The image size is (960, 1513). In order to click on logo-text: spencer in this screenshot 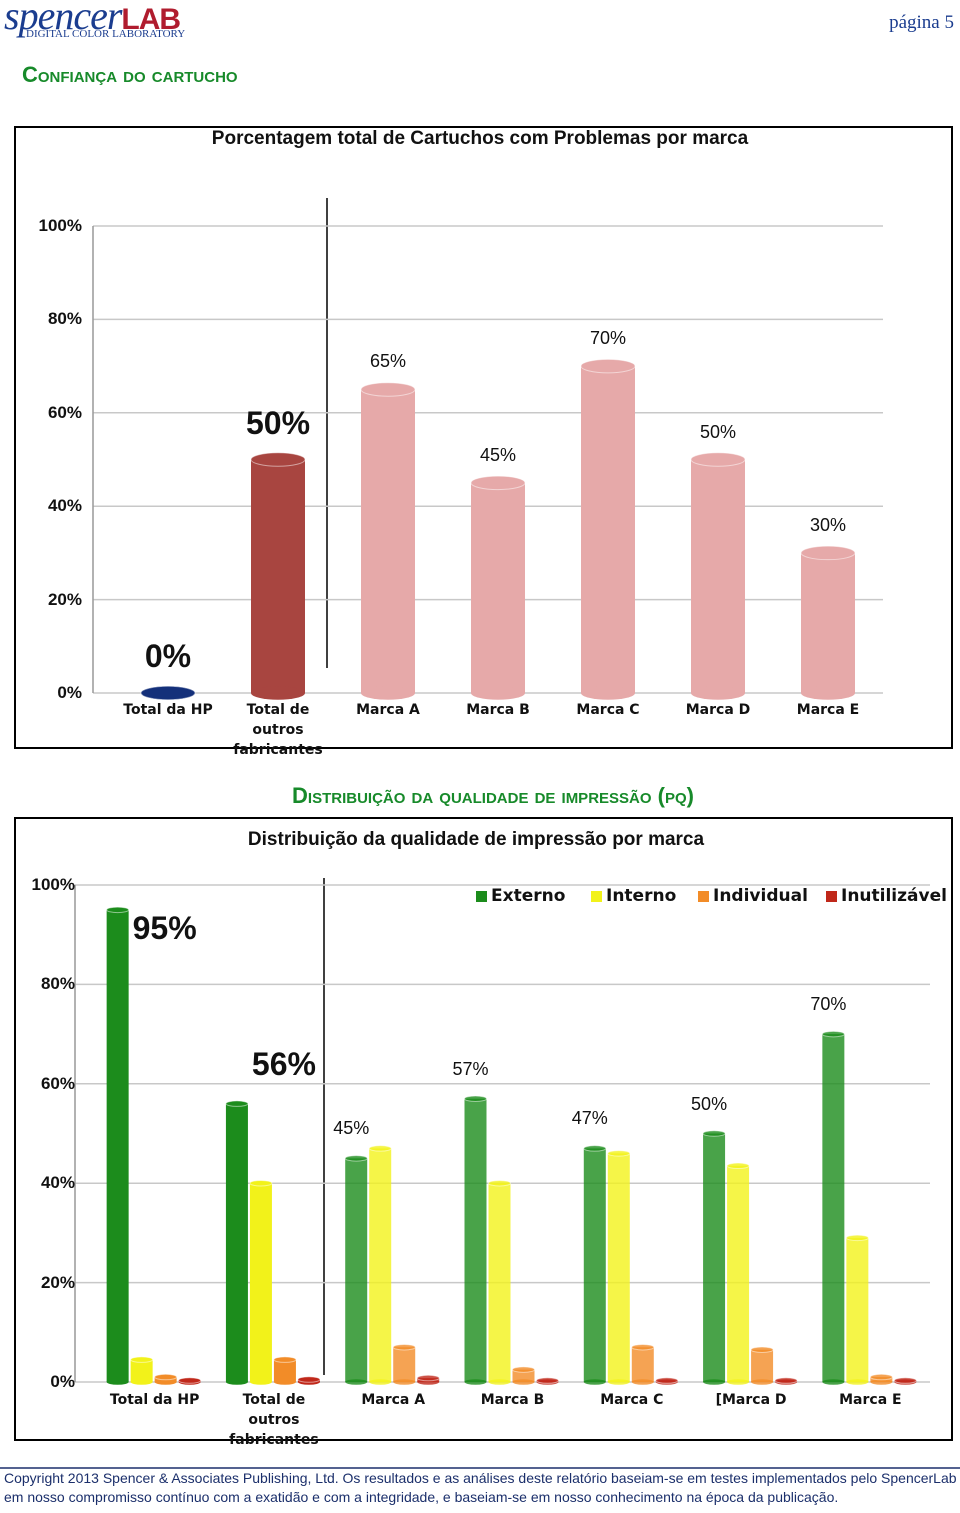, I will do `click(63, 19)`.